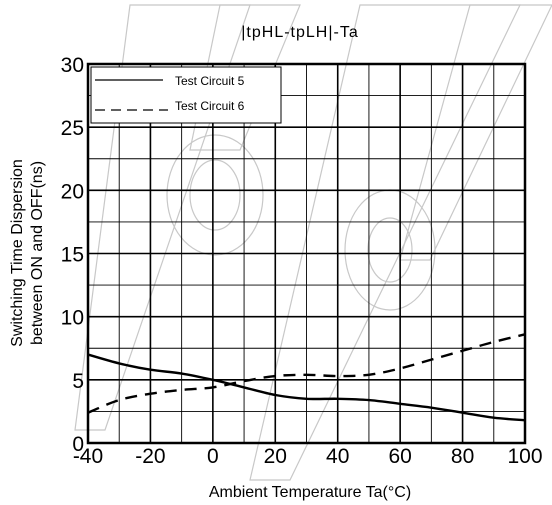 The width and height of the screenshot is (552, 505). What do you see at coordinates (308, 456) in the screenshot?
I see `x-tick-labels: -40 -20 0 20 40 60 80 100` at bounding box center [308, 456].